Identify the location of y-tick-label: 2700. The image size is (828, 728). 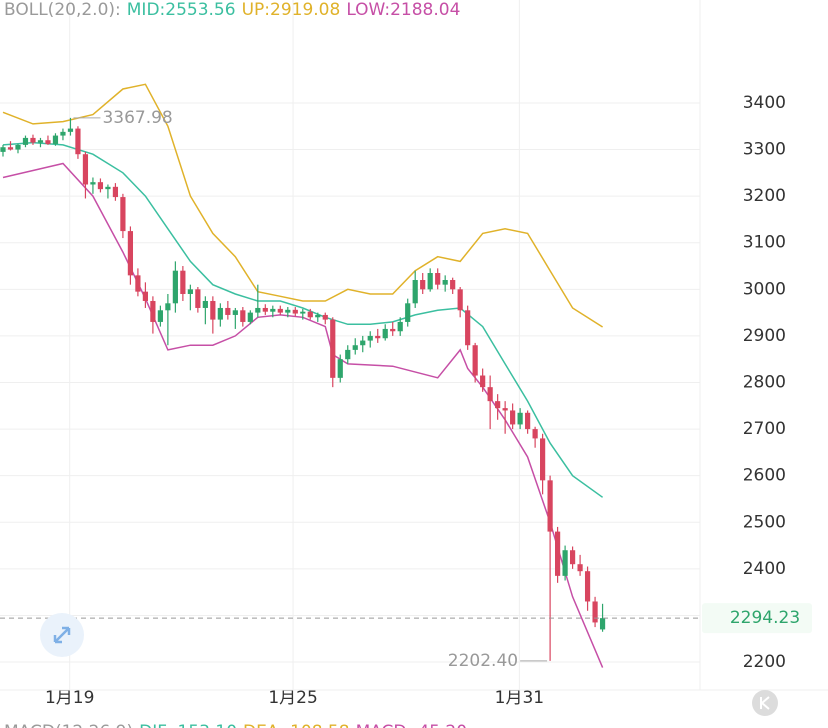
(764, 429).